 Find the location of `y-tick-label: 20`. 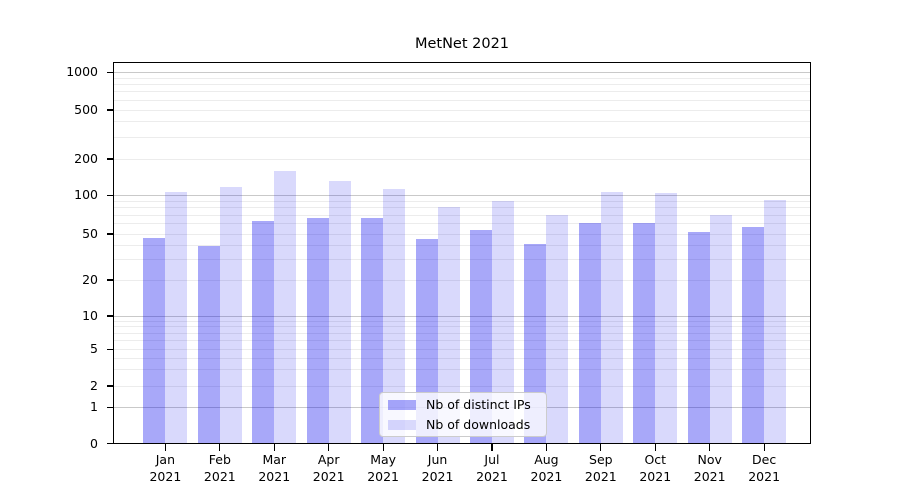

y-tick-label: 20 is located at coordinates (90, 279).